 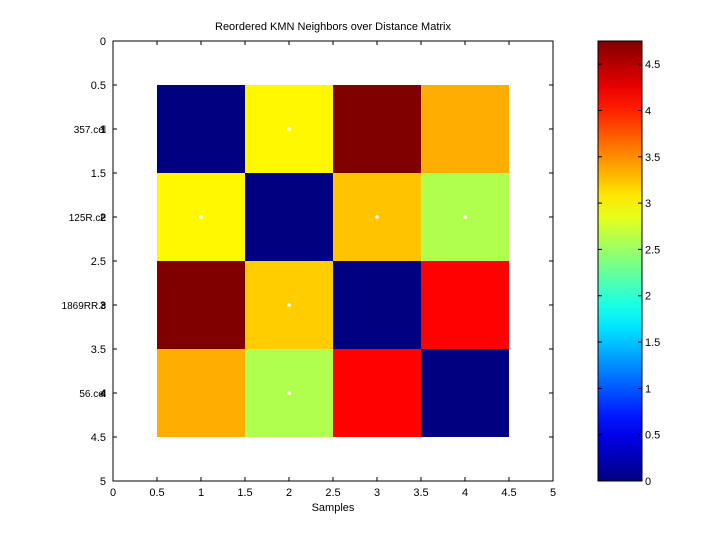 I want to click on colorbar, so click(x=620, y=261).